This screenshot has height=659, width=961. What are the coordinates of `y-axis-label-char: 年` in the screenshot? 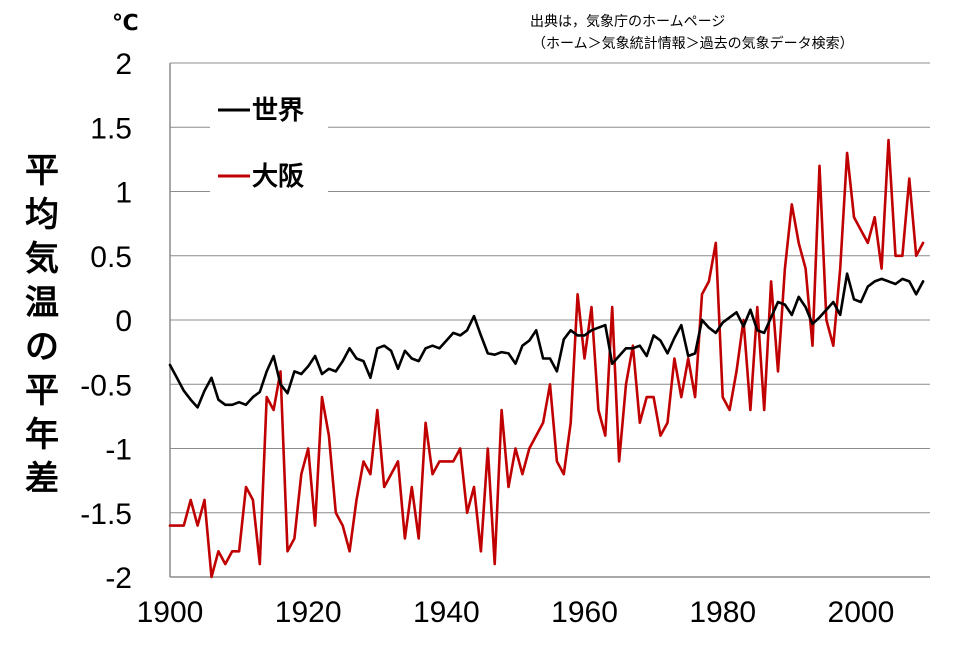 It's located at (42, 435).